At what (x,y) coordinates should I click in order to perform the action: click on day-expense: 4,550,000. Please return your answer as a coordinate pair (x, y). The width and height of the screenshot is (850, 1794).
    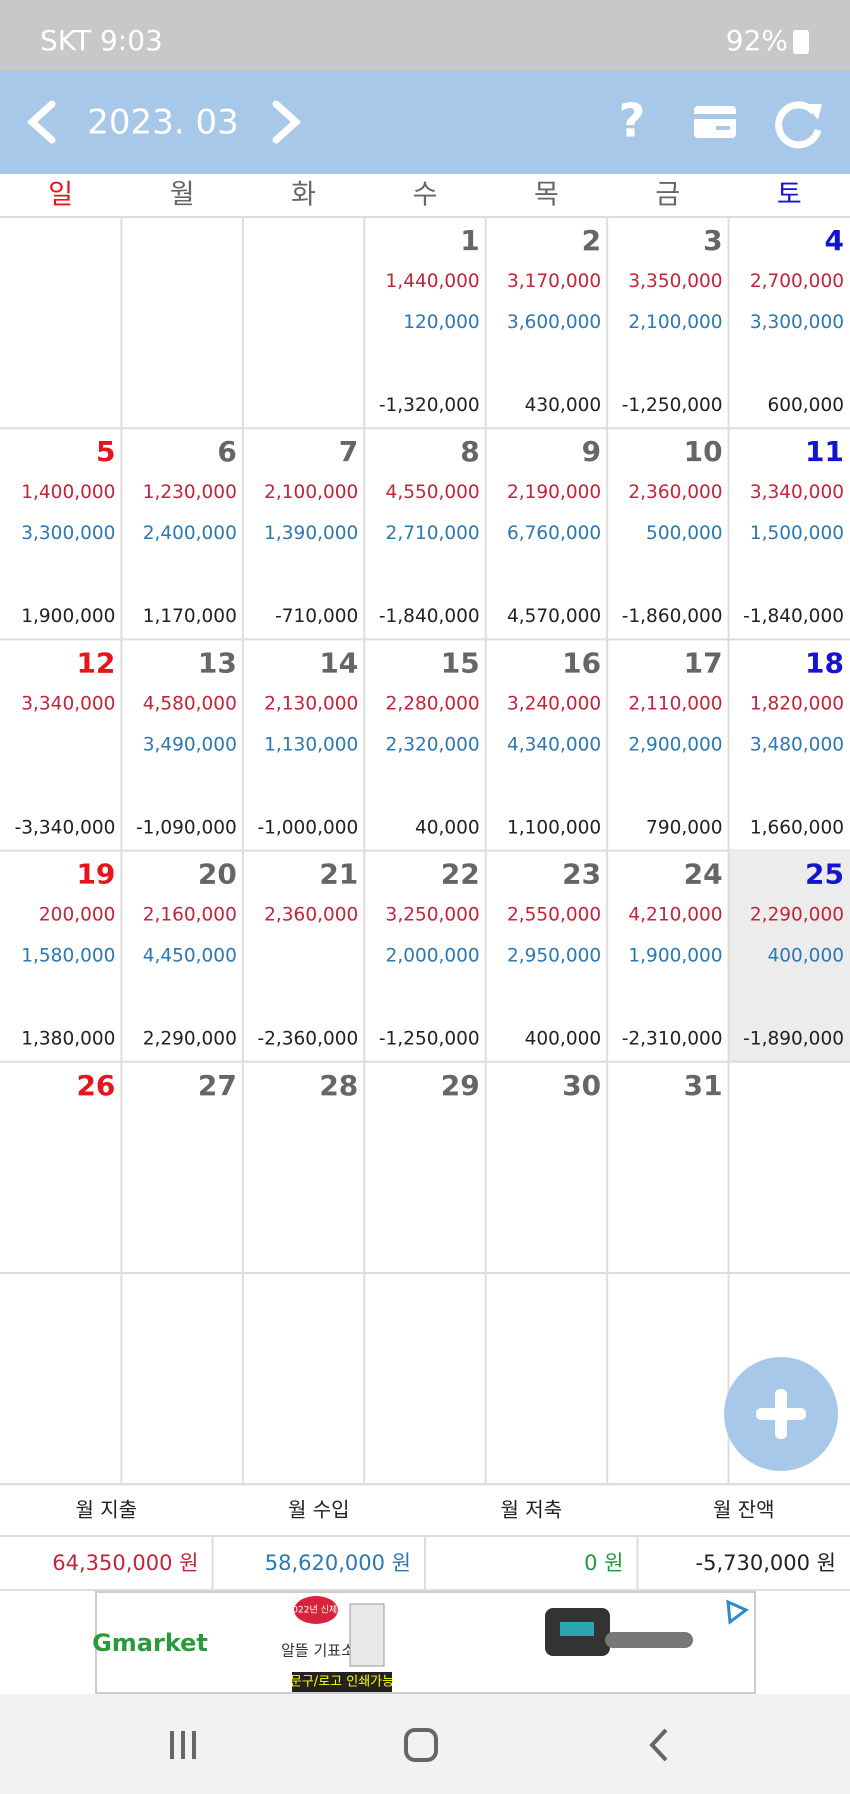
    Looking at the image, I should click on (433, 492).